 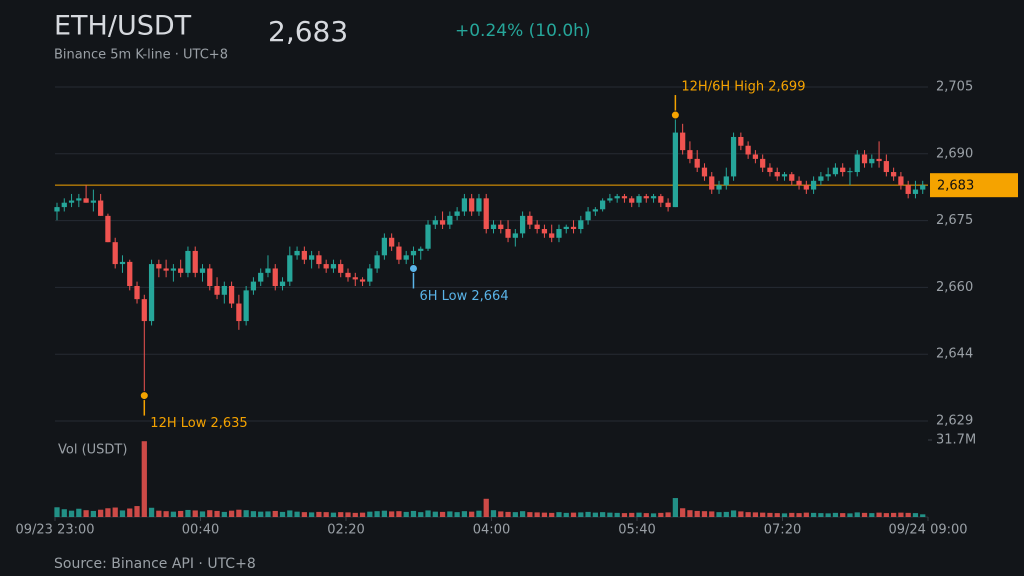 What do you see at coordinates (345, 530) in the screenshot?
I see `x-tick-label: 02:20` at bounding box center [345, 530].